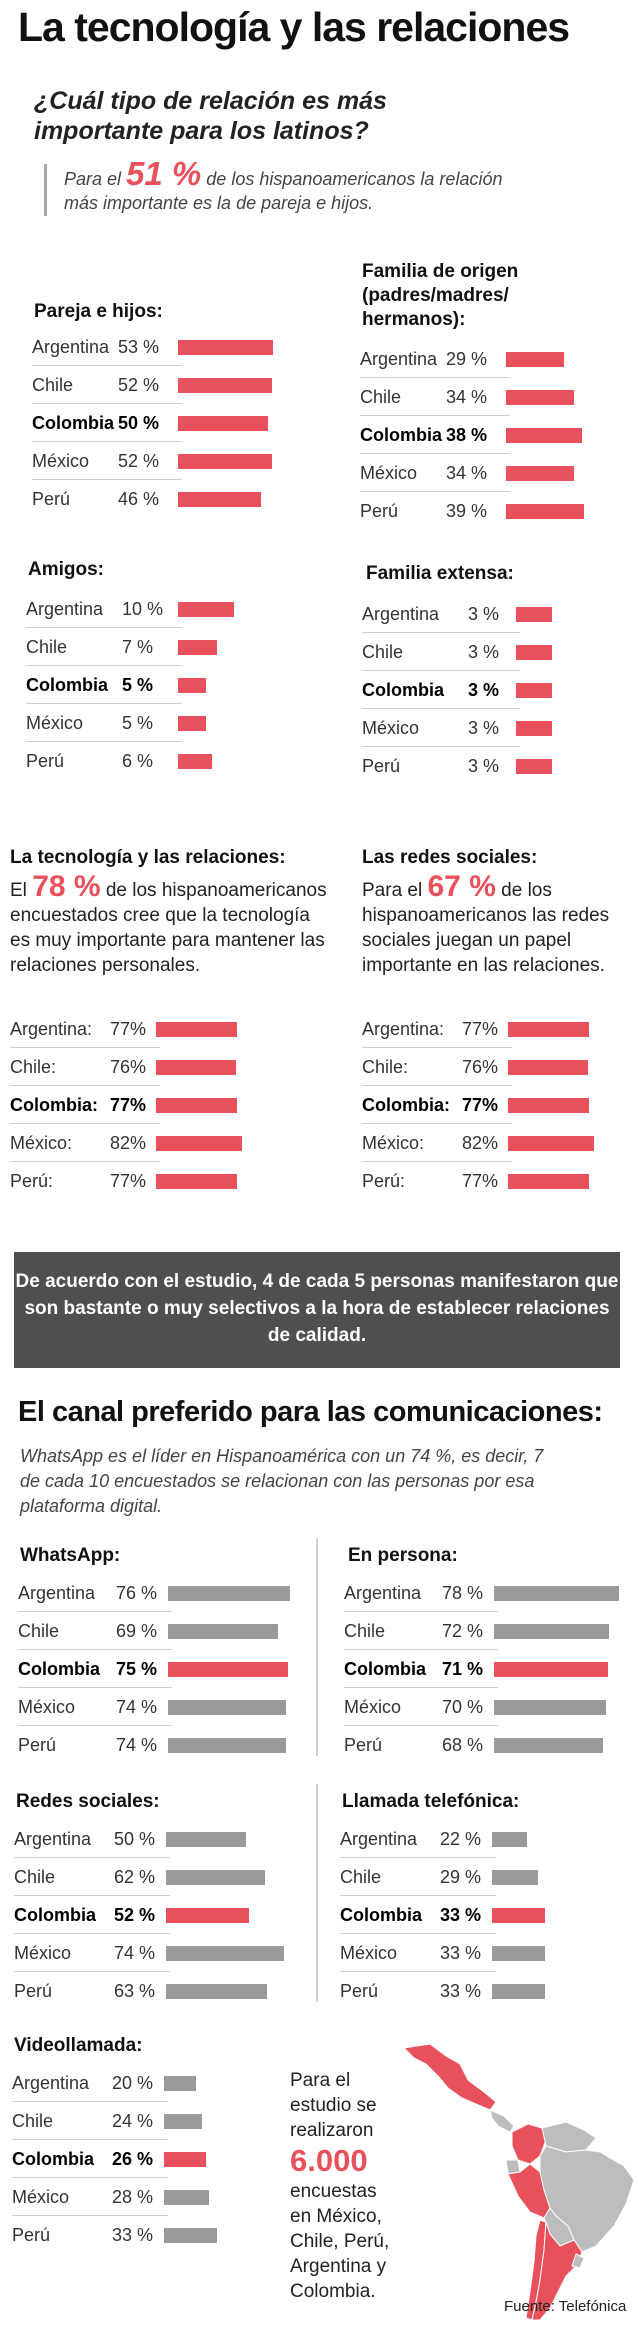 The height and width of the screenshot is (2327, 638). Describe the element at coordinates (140, 1991) in the screenshot. I see `bar-row: Perú 63 %` at that location.